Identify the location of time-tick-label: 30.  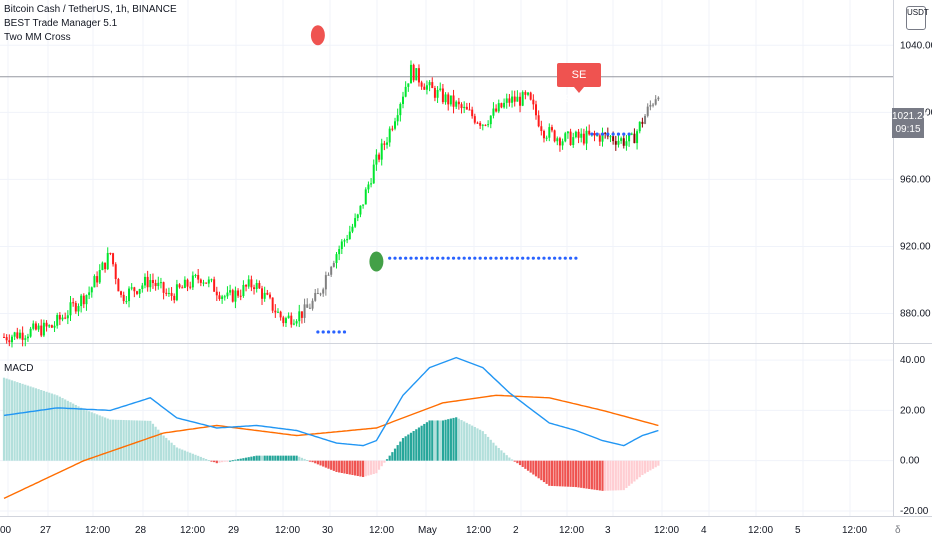
(328, 530).